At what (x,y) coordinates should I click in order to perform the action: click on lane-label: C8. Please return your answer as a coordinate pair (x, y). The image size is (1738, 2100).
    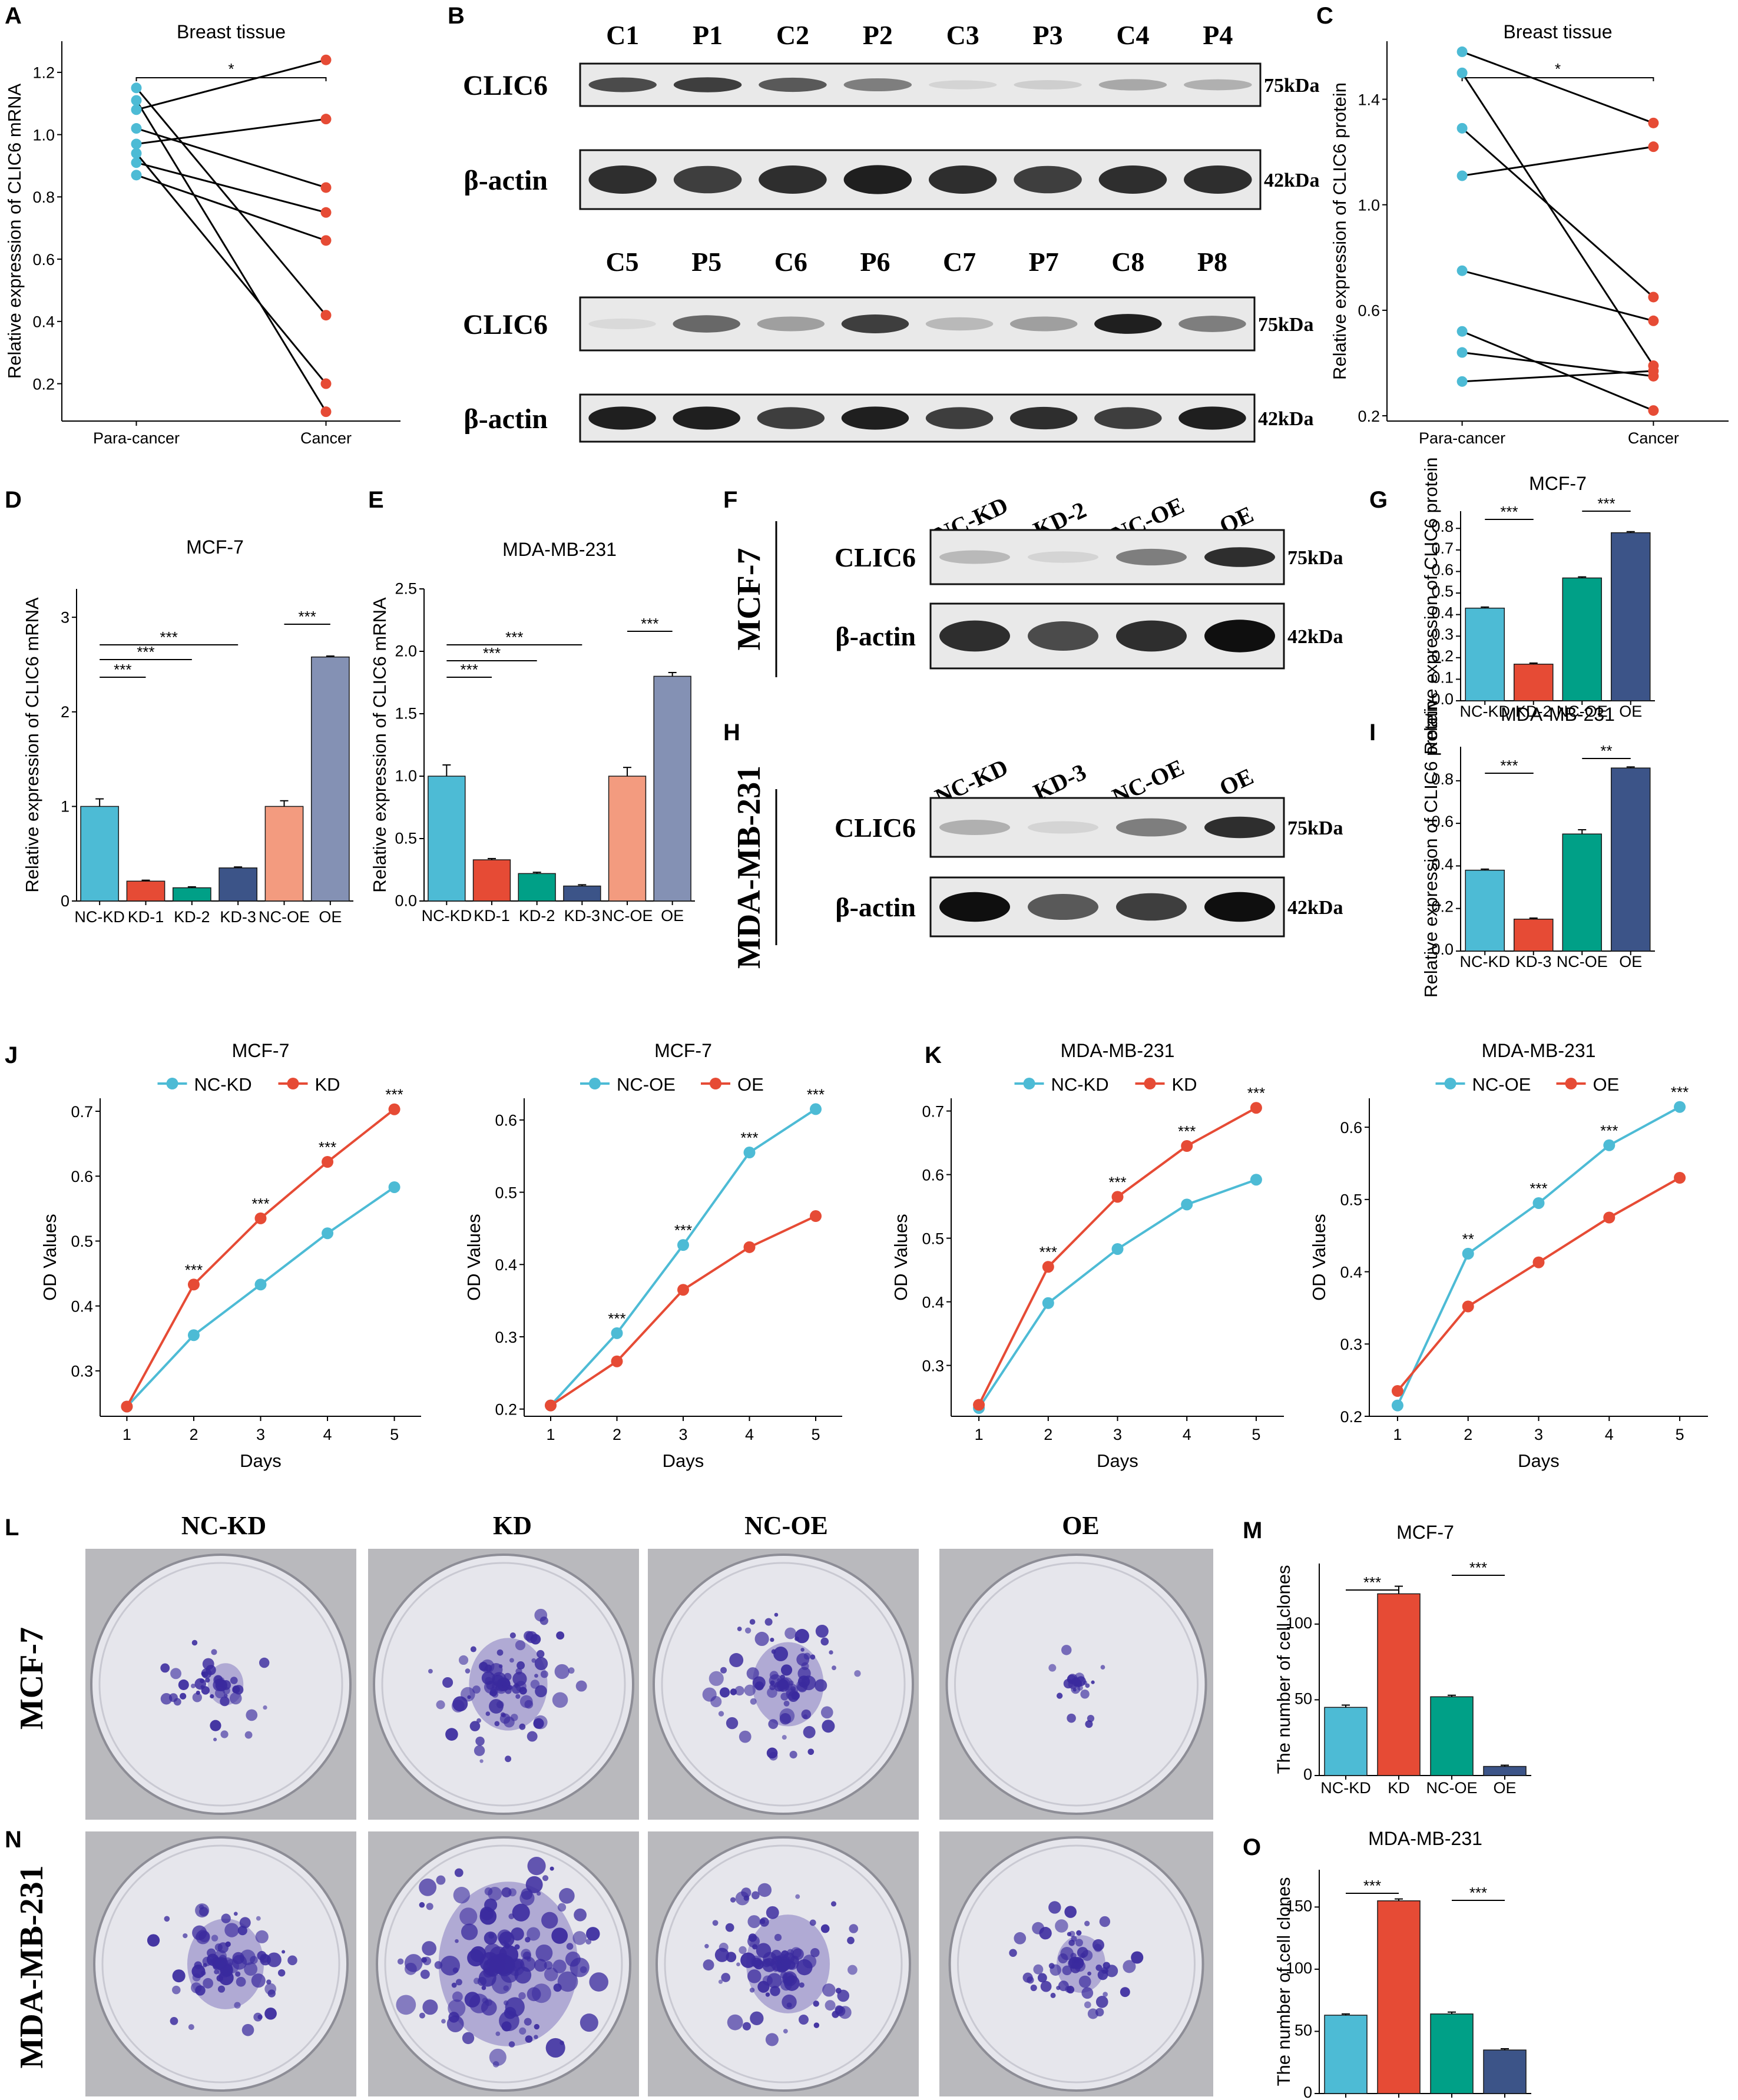
    Looking at the image, I should click on (1127, 262).